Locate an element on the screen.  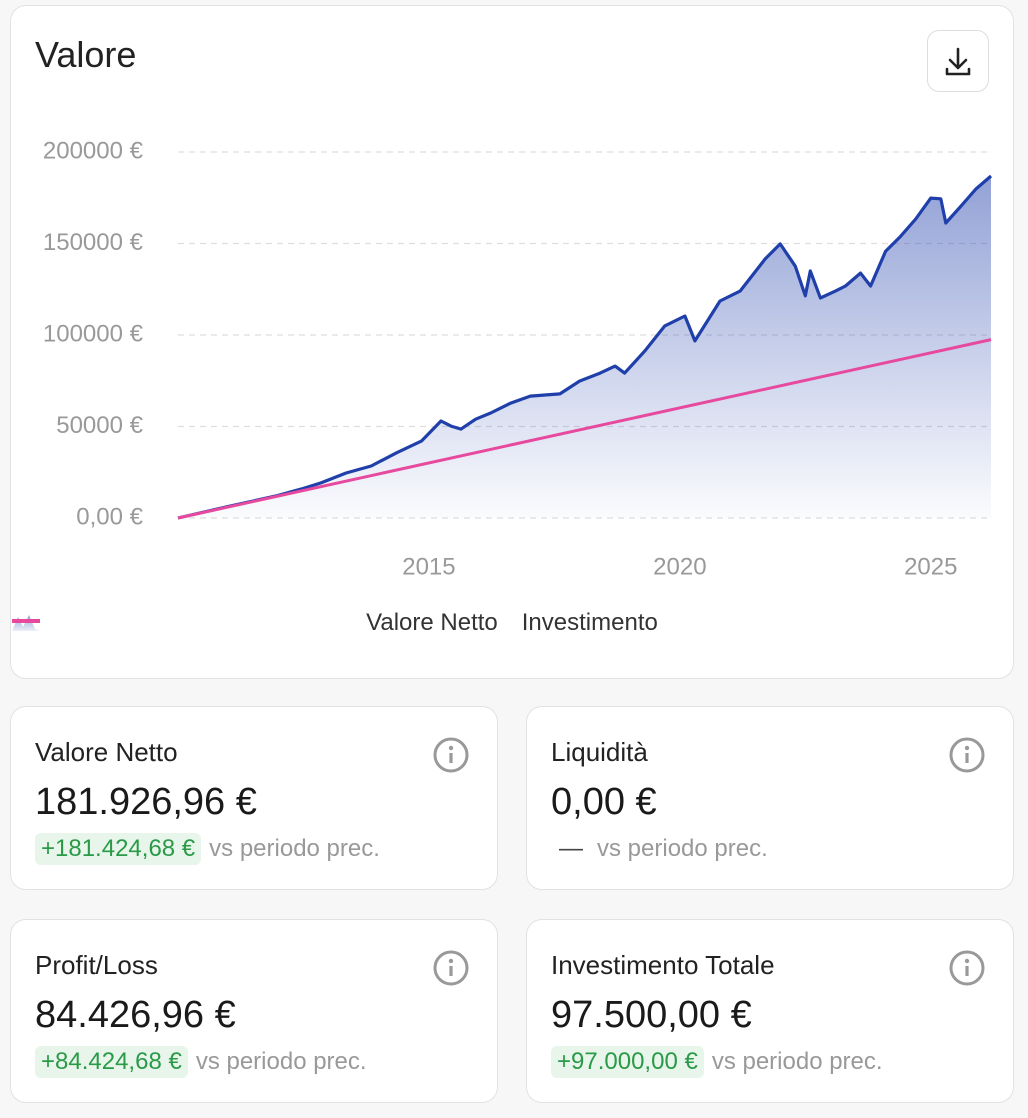
legend-label: Investimento is located at coordinates (589, 622).